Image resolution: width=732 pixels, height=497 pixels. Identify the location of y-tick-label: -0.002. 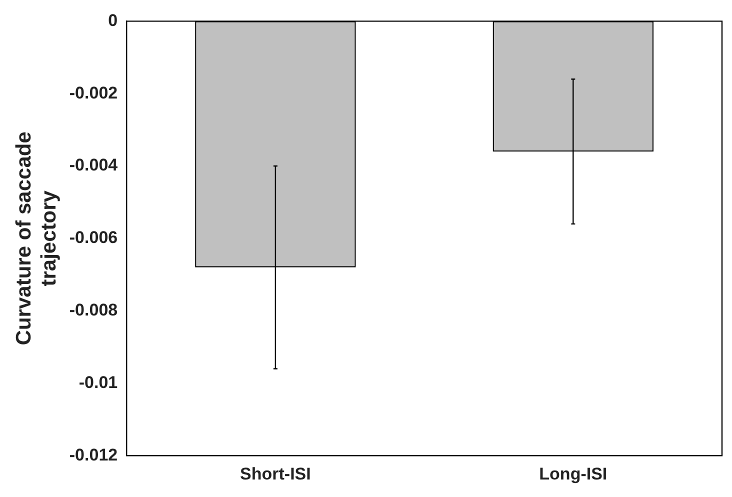
(93, 92).